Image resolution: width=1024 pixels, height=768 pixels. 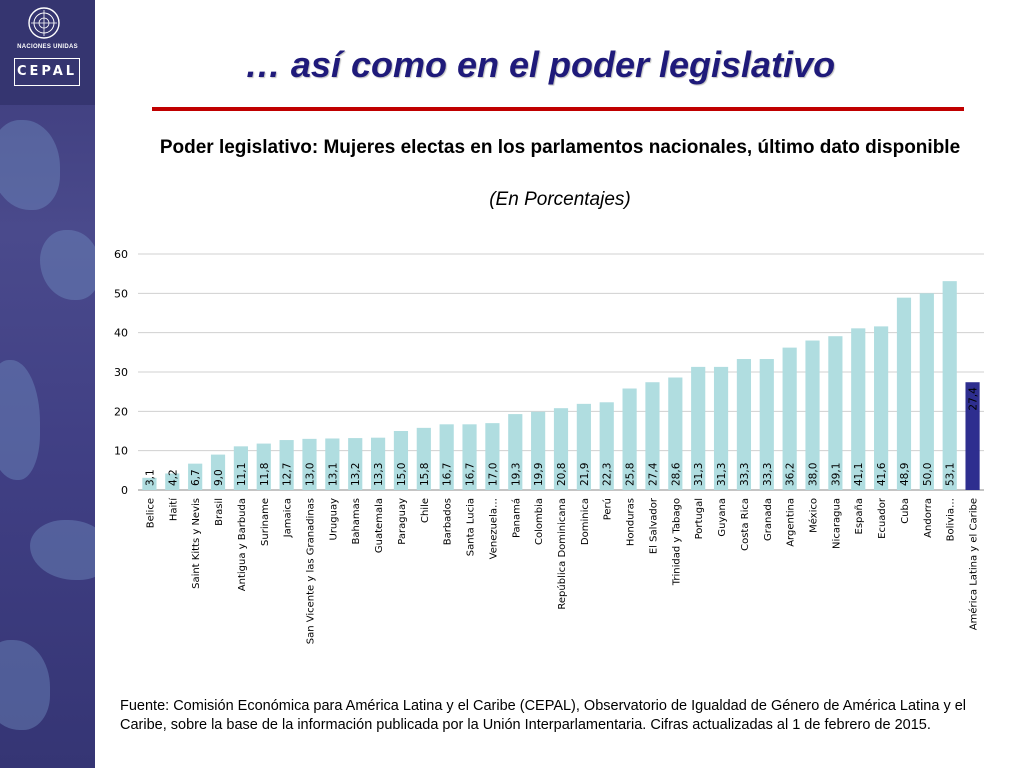 I want to click on un-logo-text: NACIONES UNIDAS, so click(x=47, y=47).